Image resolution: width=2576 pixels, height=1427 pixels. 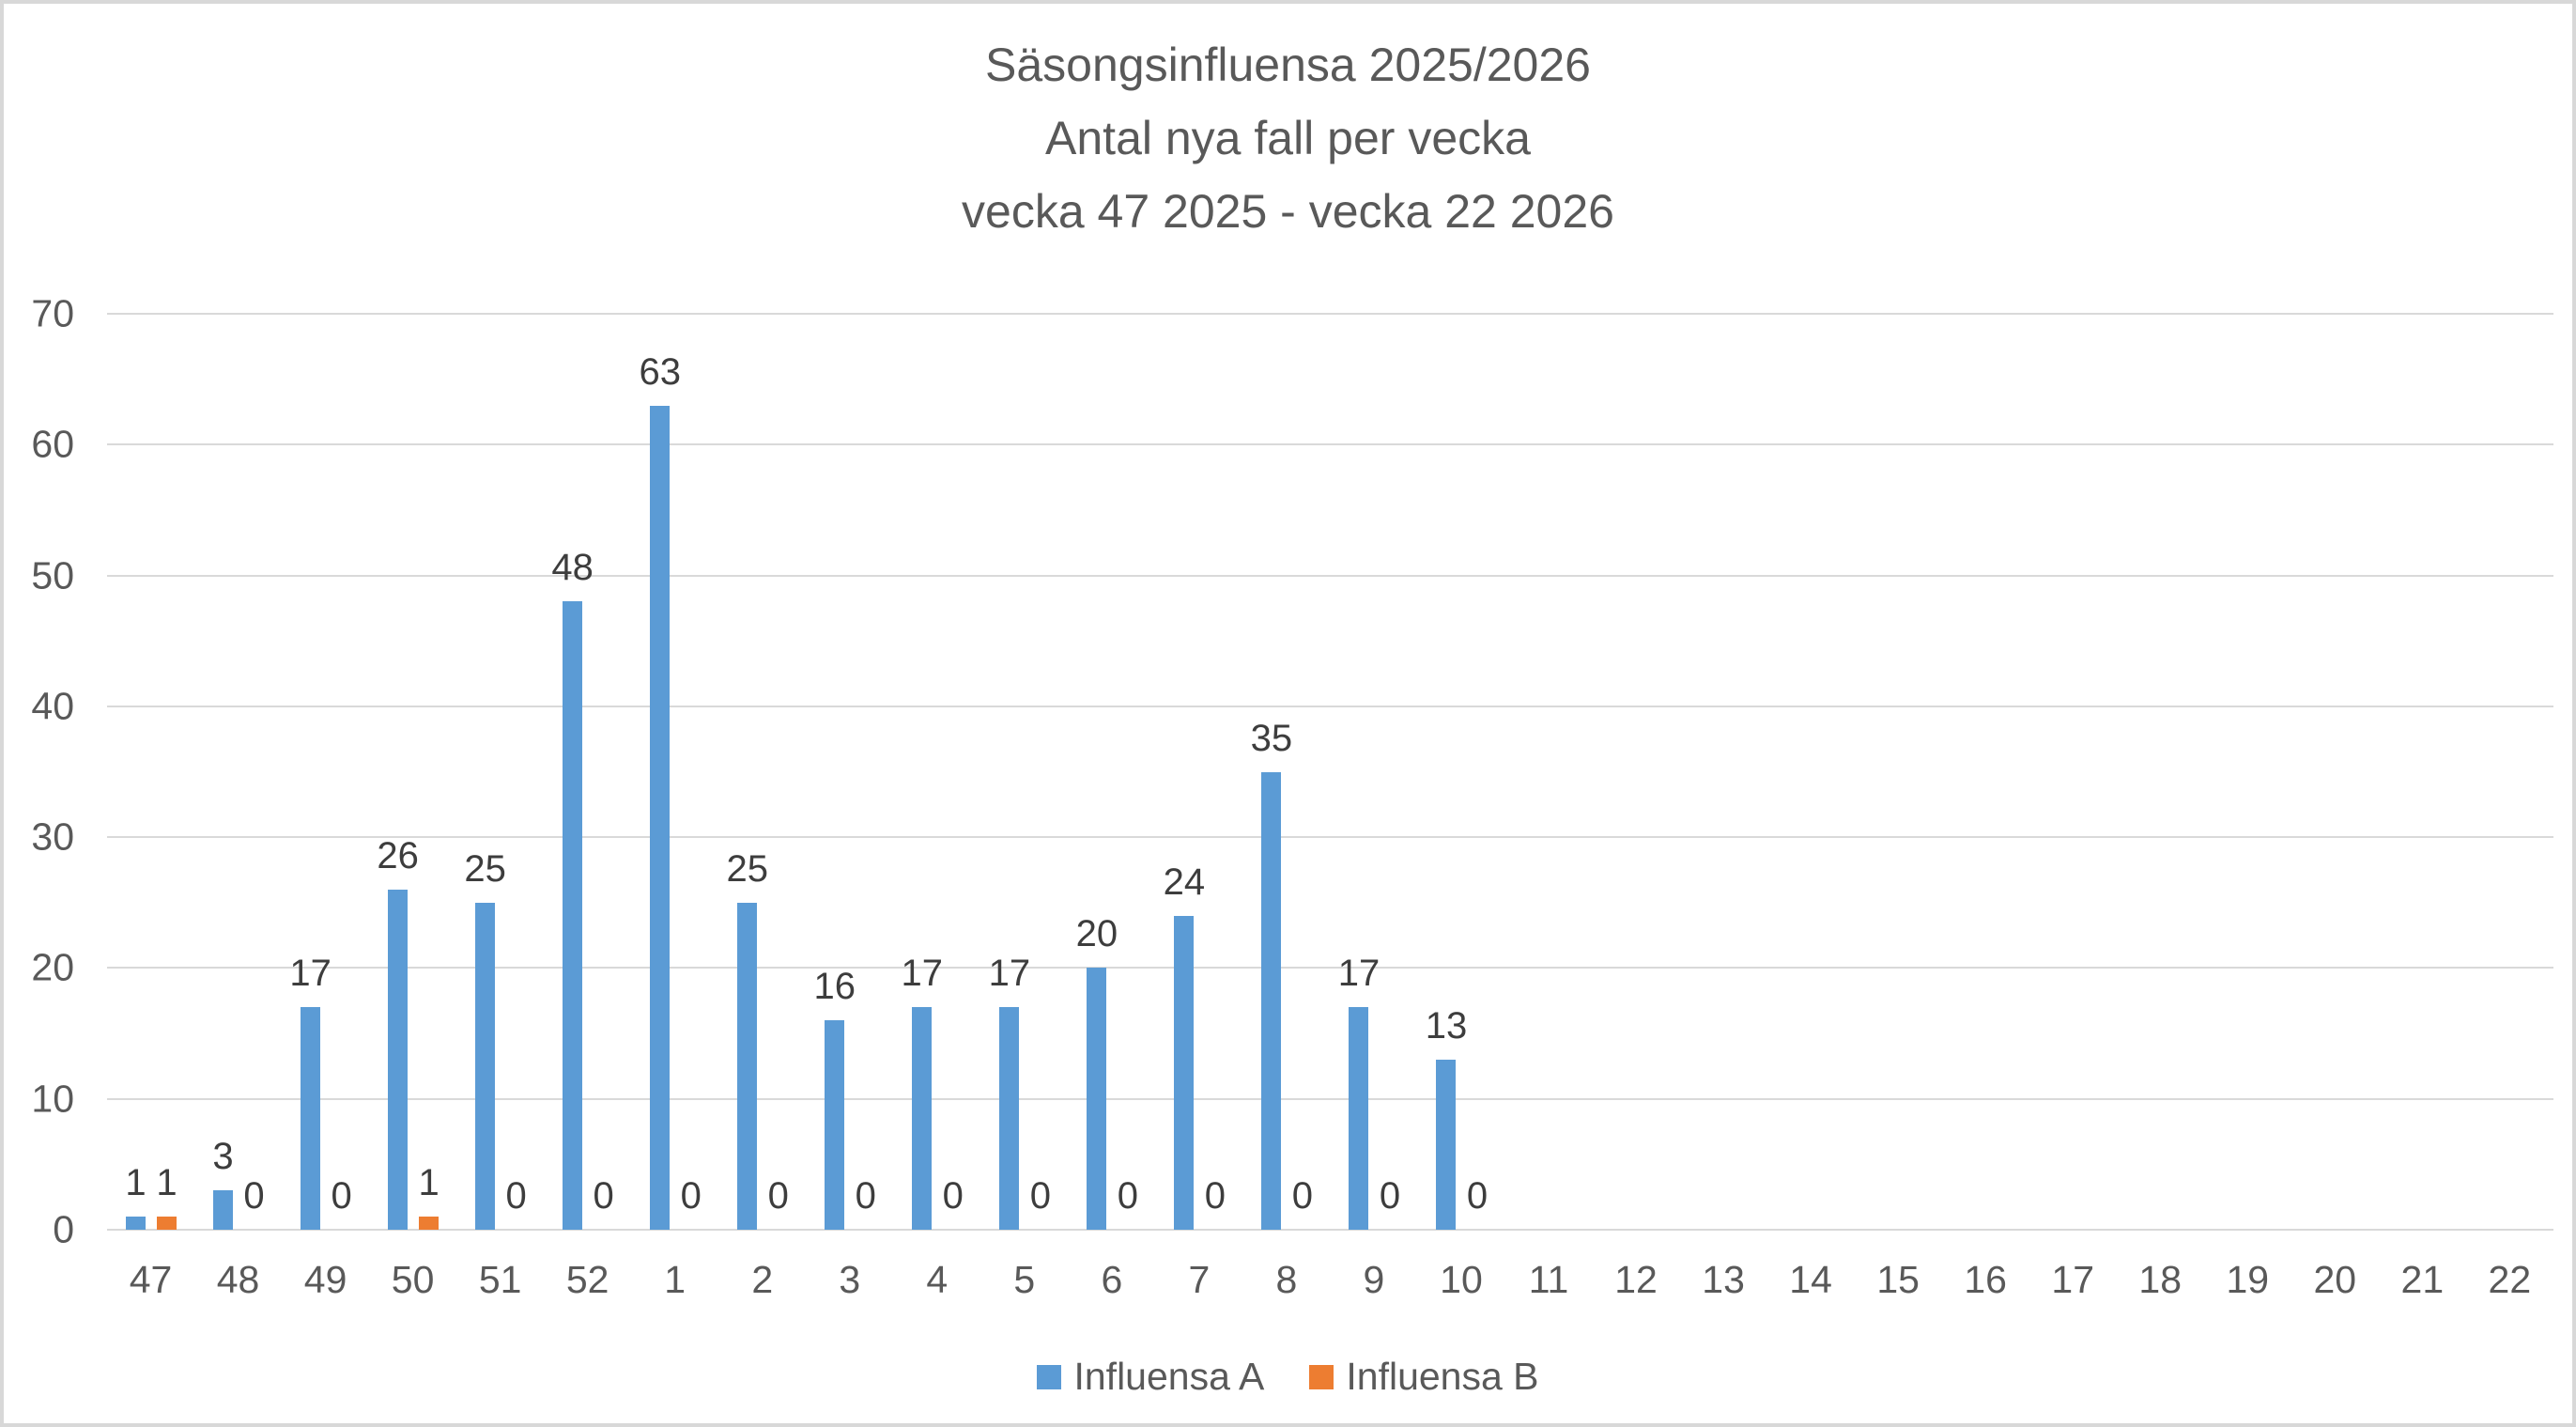 I want to click on category-group: 48 3 0, so click(x=238, y=808).